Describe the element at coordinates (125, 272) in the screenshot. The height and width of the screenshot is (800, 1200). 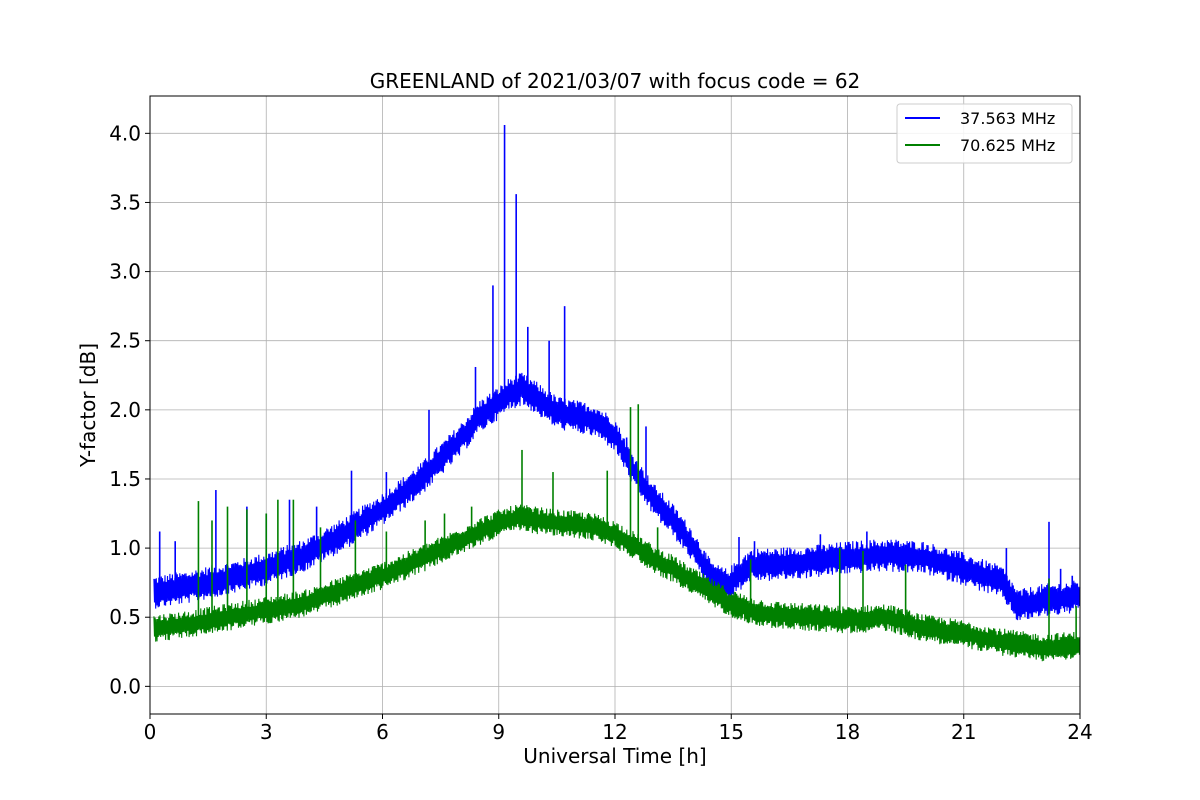
I see `y-tick-label: 3.0` at that location.